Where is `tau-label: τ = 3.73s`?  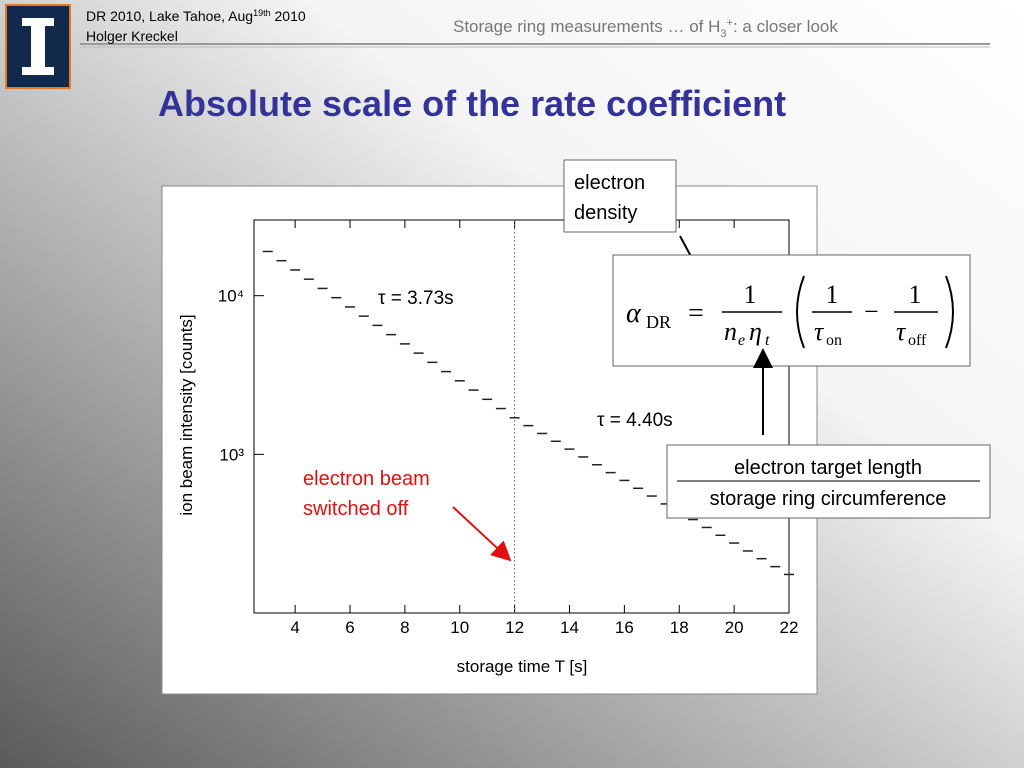
tau-label: τ = 3.73s is located at coordinates (416, 298).